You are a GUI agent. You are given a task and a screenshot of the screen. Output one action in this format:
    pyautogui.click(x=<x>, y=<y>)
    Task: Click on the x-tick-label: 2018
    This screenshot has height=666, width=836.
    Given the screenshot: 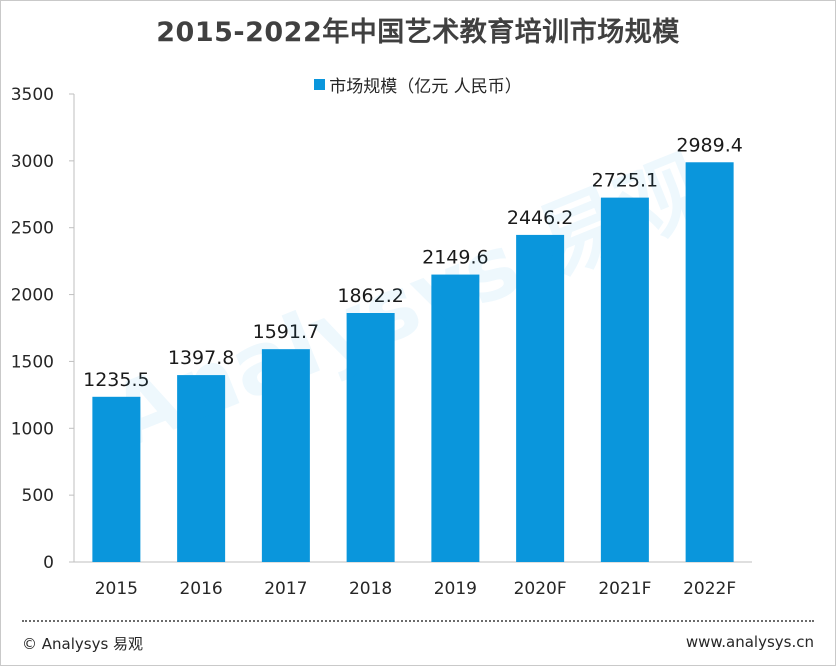 What is the action you would take?
    pyautogui.click(x=370, y=589)
    